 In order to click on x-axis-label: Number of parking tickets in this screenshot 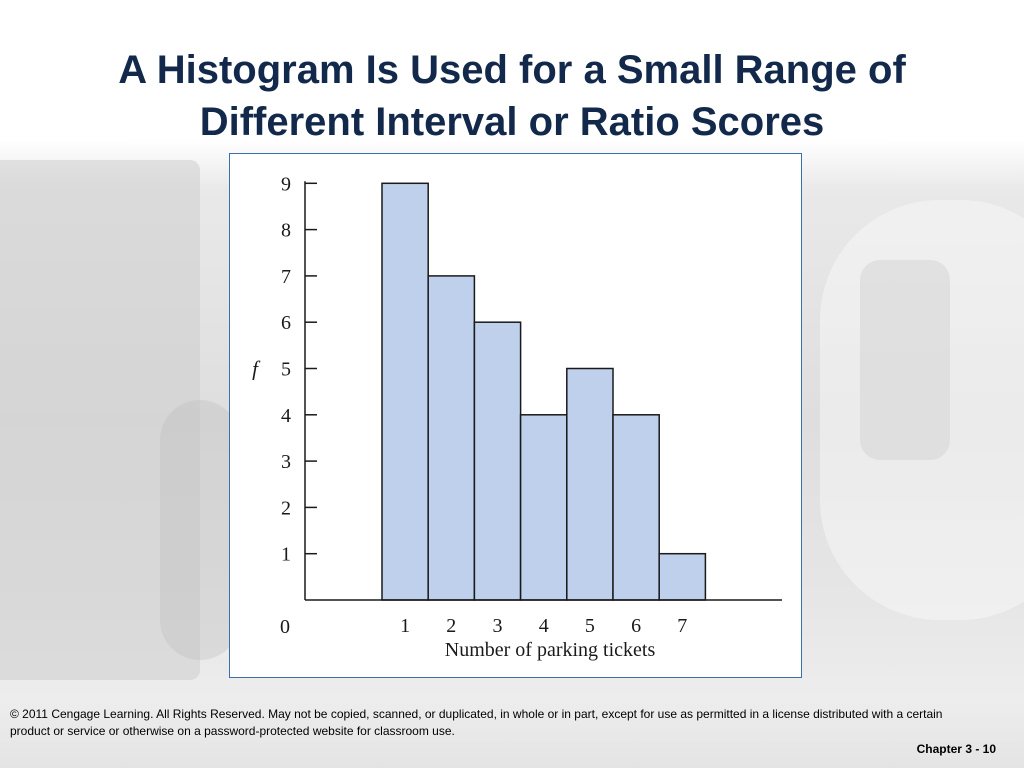, I will do `click(550, 650)`.